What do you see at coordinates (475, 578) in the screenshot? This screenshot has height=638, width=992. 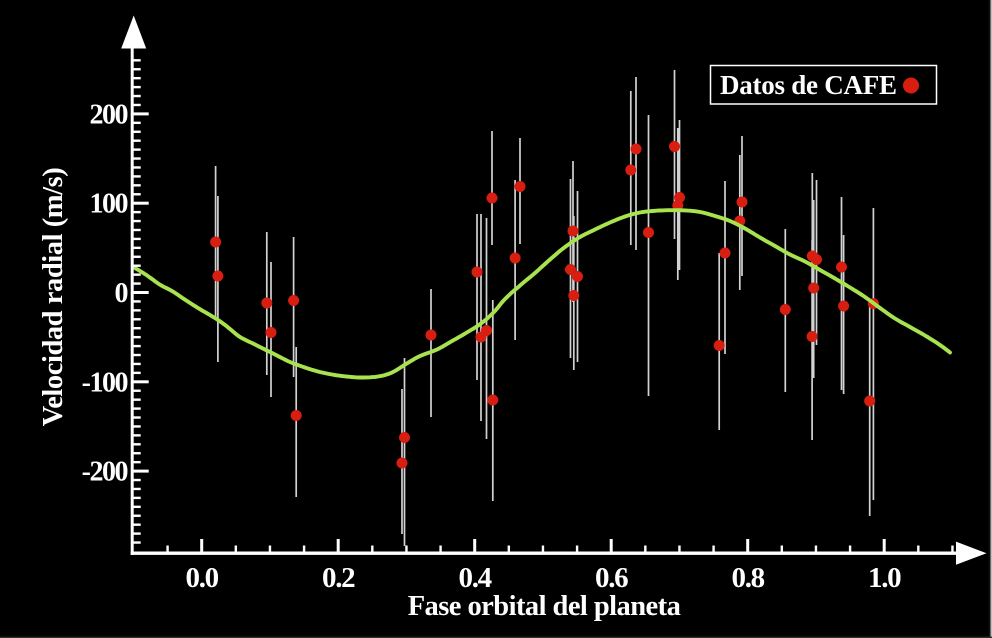 I see `svg-text: 0.4` at bounding box center [475, 578].